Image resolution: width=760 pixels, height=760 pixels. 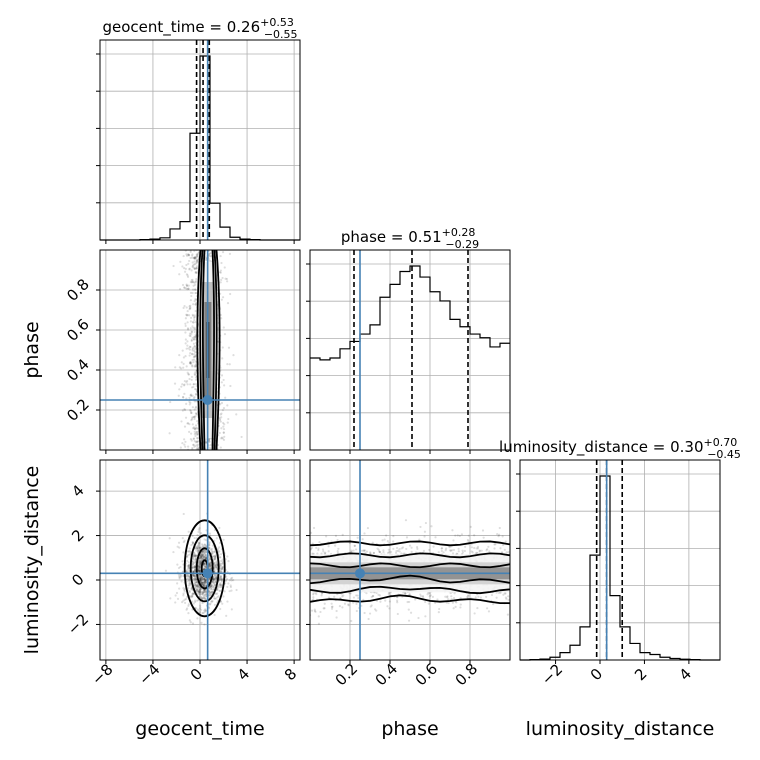 What do you see at coordinates (196, 674) in the screenshot?
I see `x-tick-label: 0` at bounding box center [196, 674].